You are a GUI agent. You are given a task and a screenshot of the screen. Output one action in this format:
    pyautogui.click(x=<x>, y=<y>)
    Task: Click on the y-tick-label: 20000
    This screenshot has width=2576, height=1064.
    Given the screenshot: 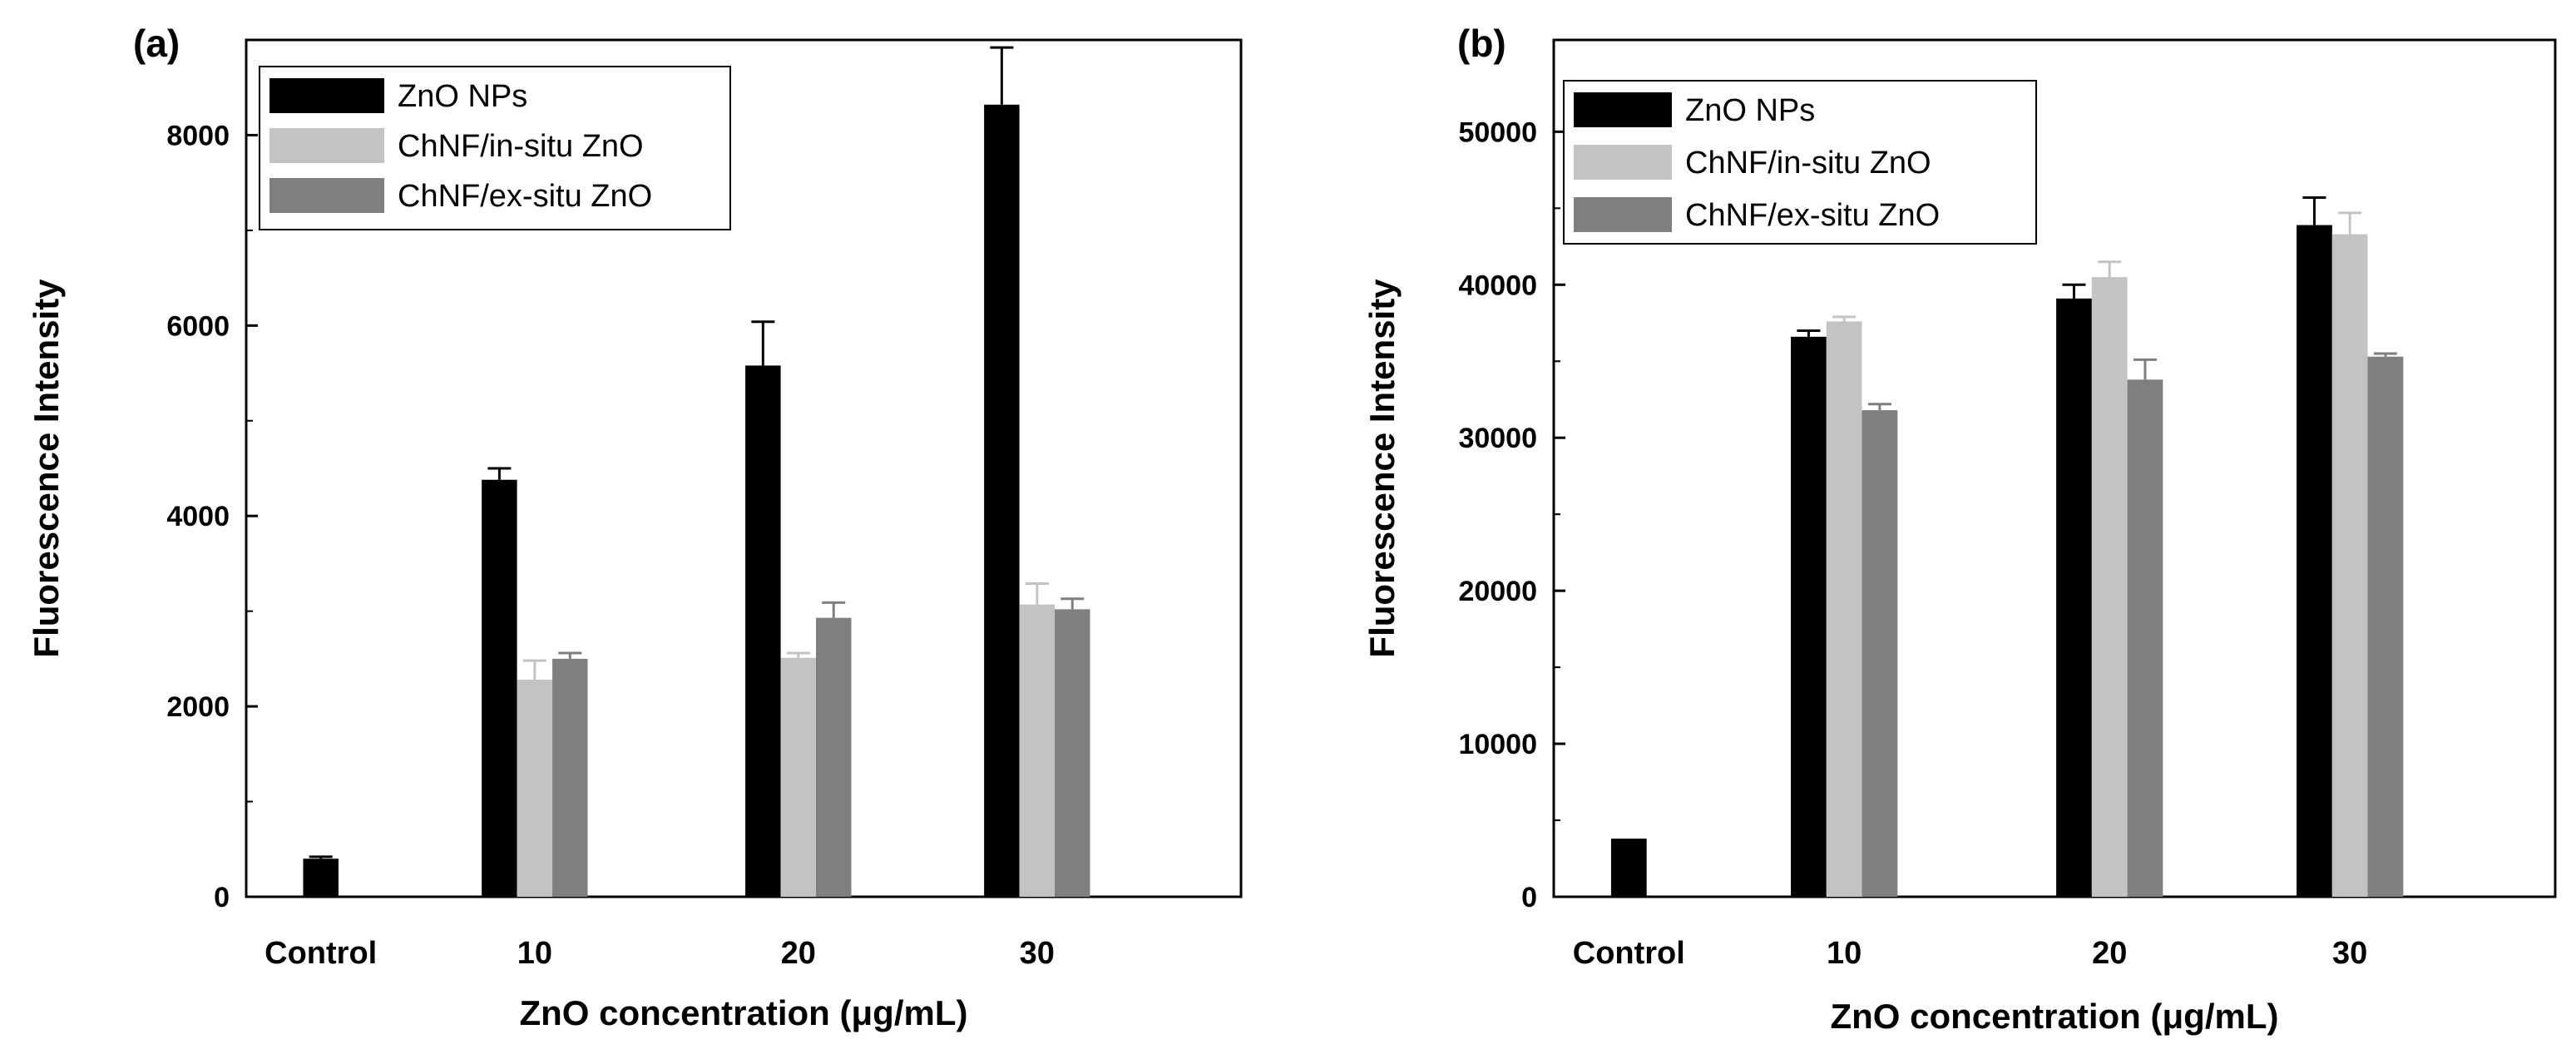 What is the action you would take?
    pyautogui.click(x=1497, y=591)
    